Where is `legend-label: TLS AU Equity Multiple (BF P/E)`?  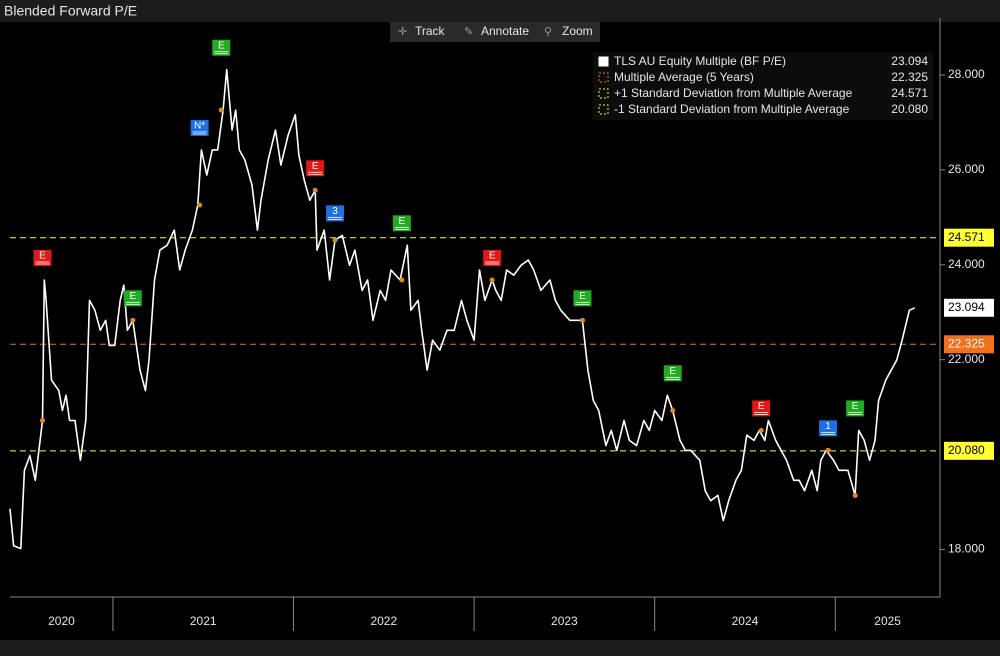 legend-label: TLS AU Equity Multiple (BF P/E) is located at coordinates (700, 61).